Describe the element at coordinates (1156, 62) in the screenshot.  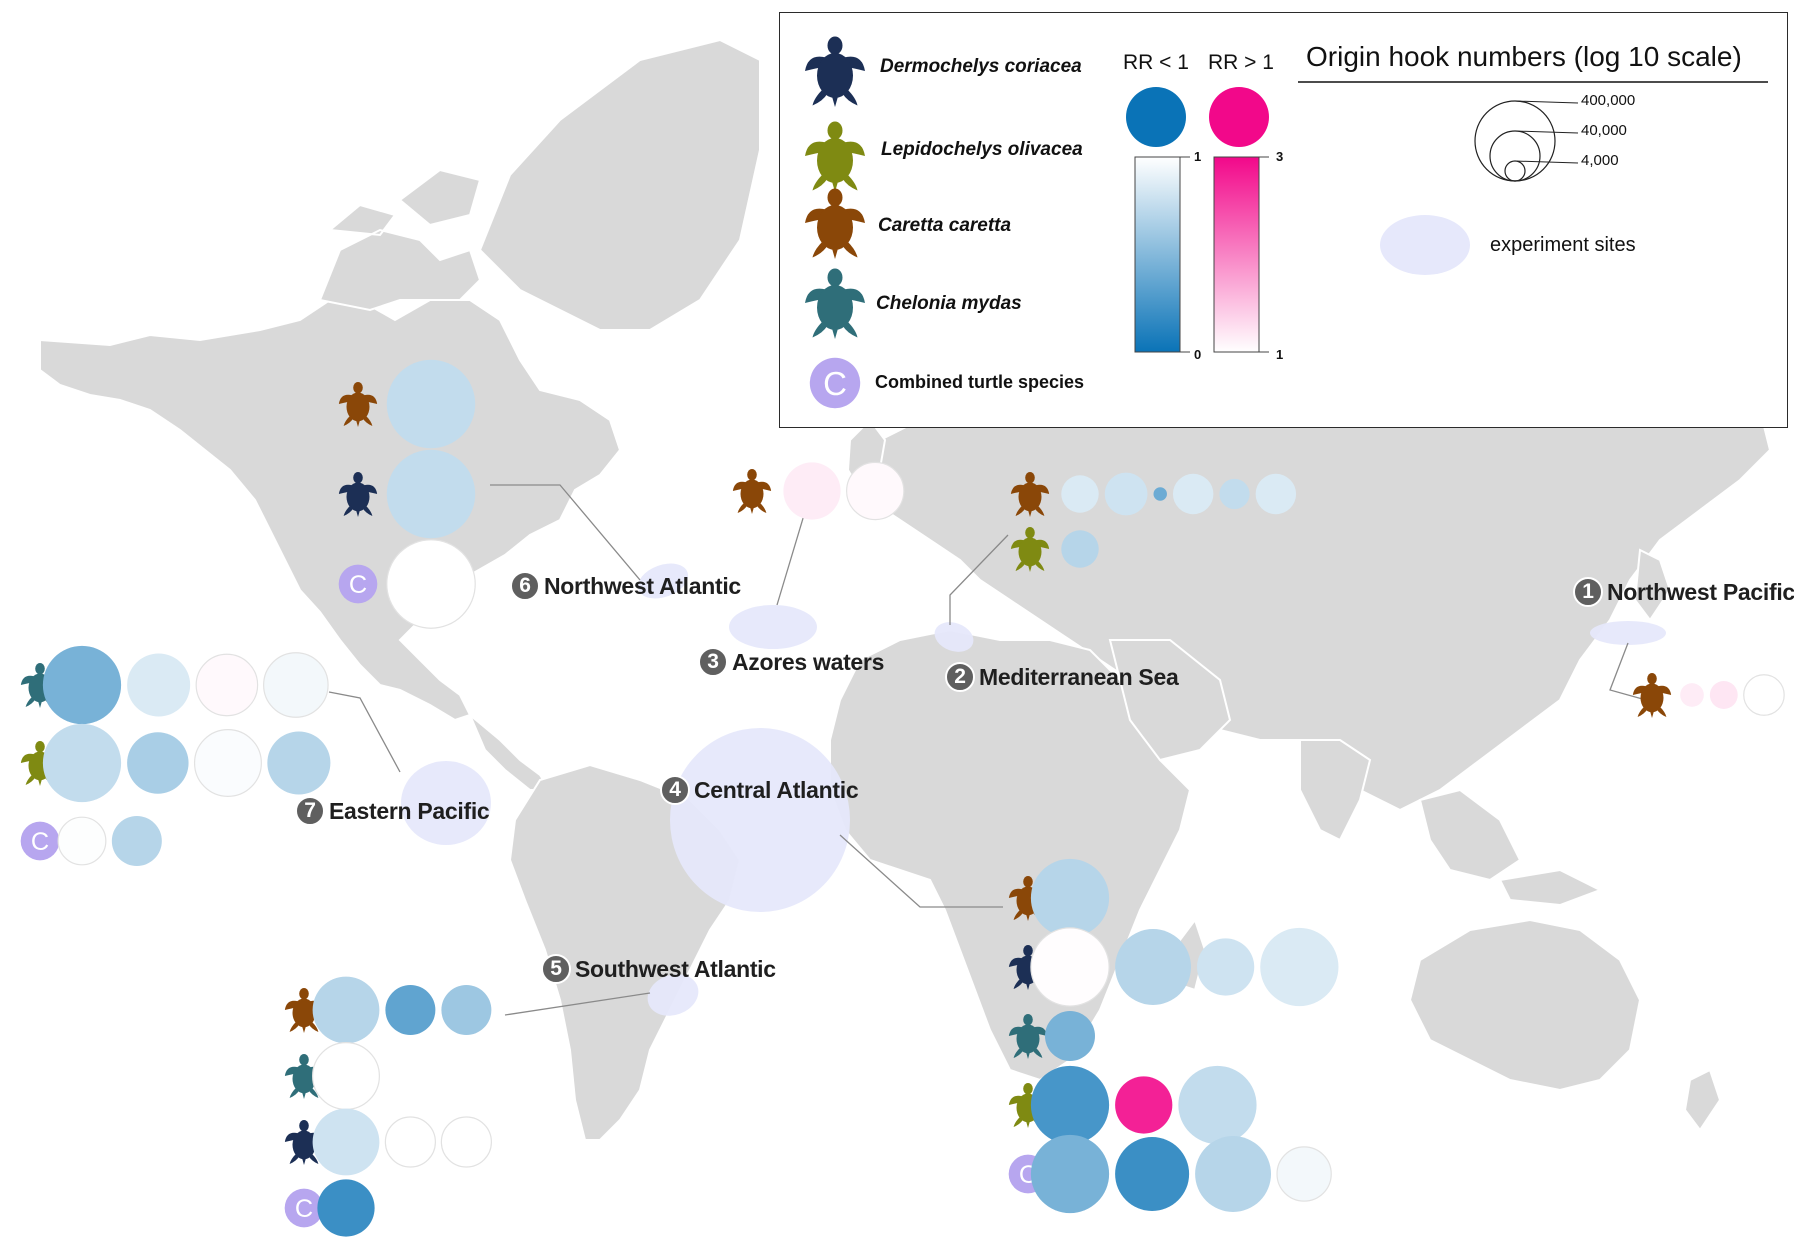
I see `legend-rr-low-label: RR < 1` at that location.